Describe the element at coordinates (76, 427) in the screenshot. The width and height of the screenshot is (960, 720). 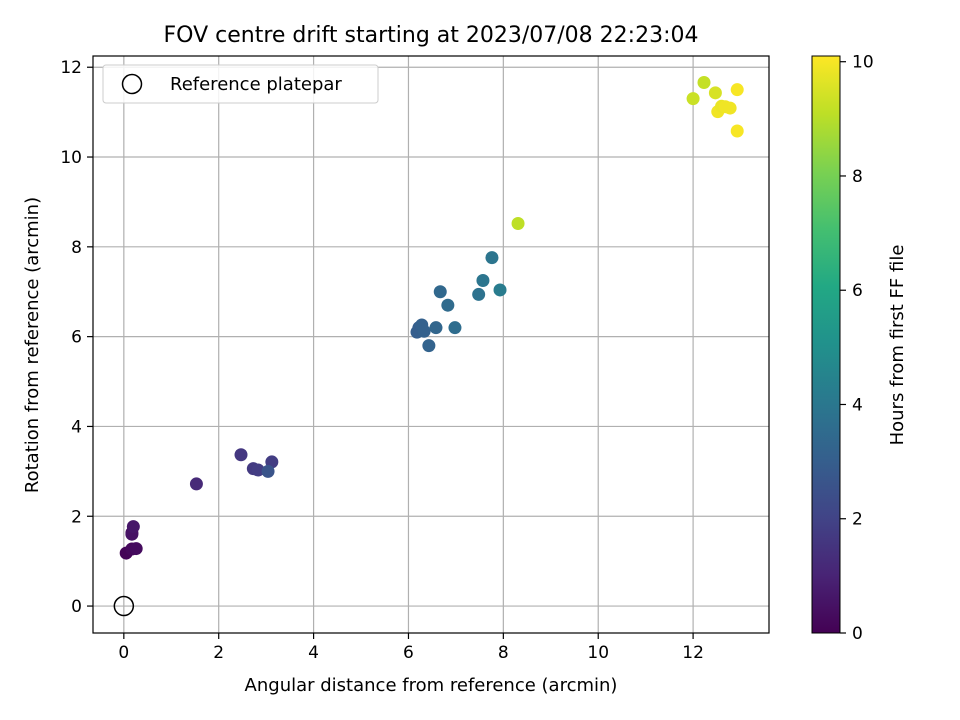
I see `y-tick-label: 4` at that location.